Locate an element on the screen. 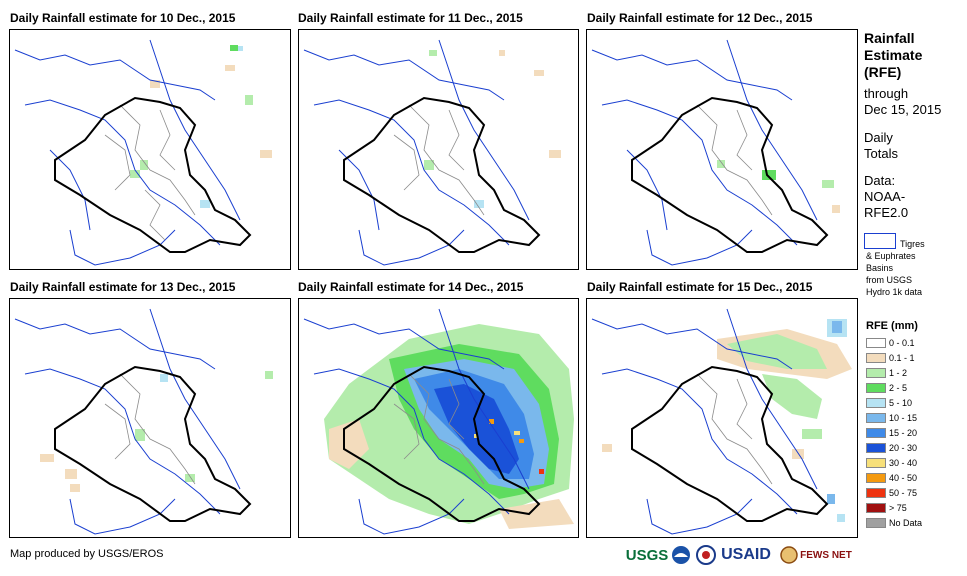 The height and width of the screenshot is (576, 967). legend-label: > 75 is located at coordinates (898, 508).